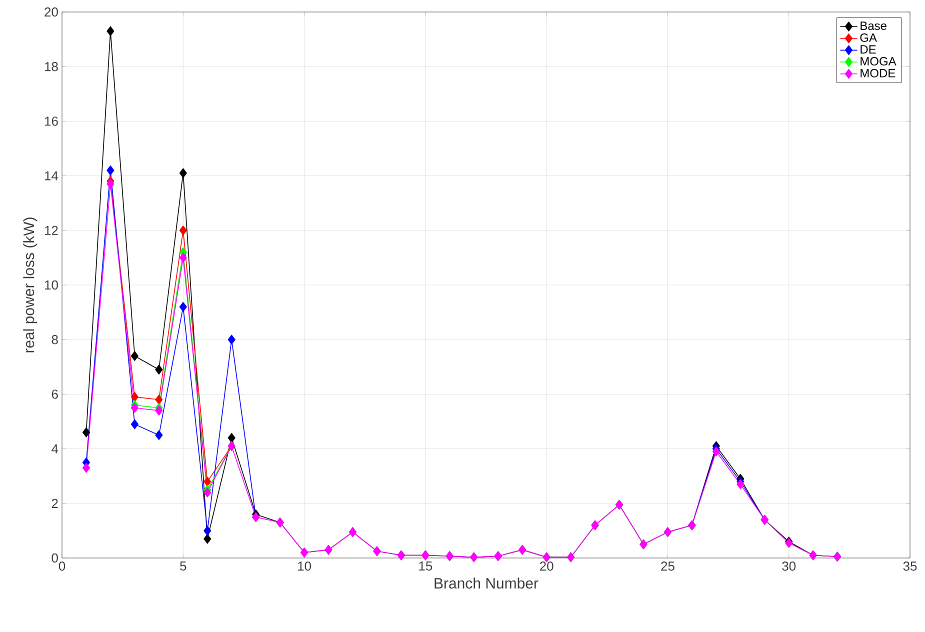  What do you see at coordinates (55, 449) in the screenshot?
I see `y-tick-label: 4` at bounding box center [55, 449].